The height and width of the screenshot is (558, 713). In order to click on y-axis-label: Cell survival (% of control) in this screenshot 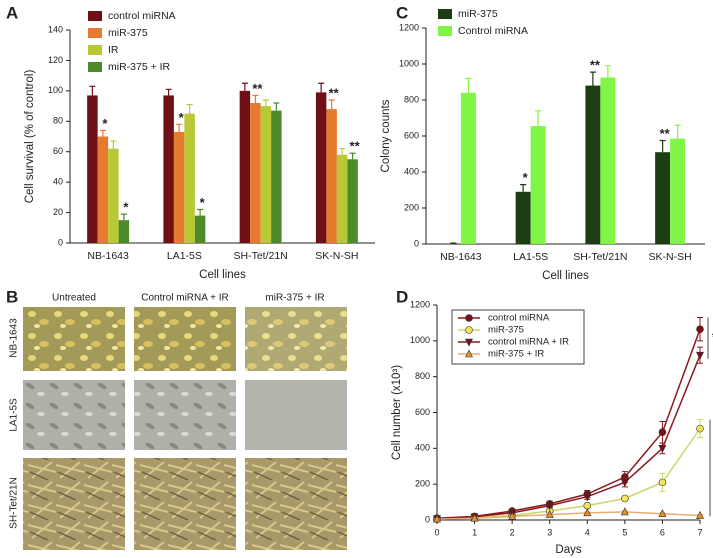, I will do `click(30, 137)`.